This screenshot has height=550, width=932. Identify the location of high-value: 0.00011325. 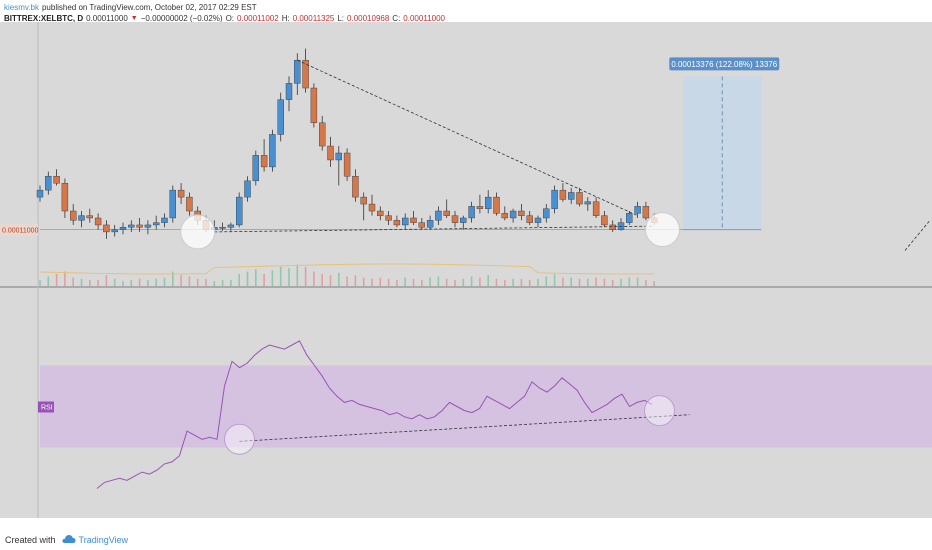
(313, 18).